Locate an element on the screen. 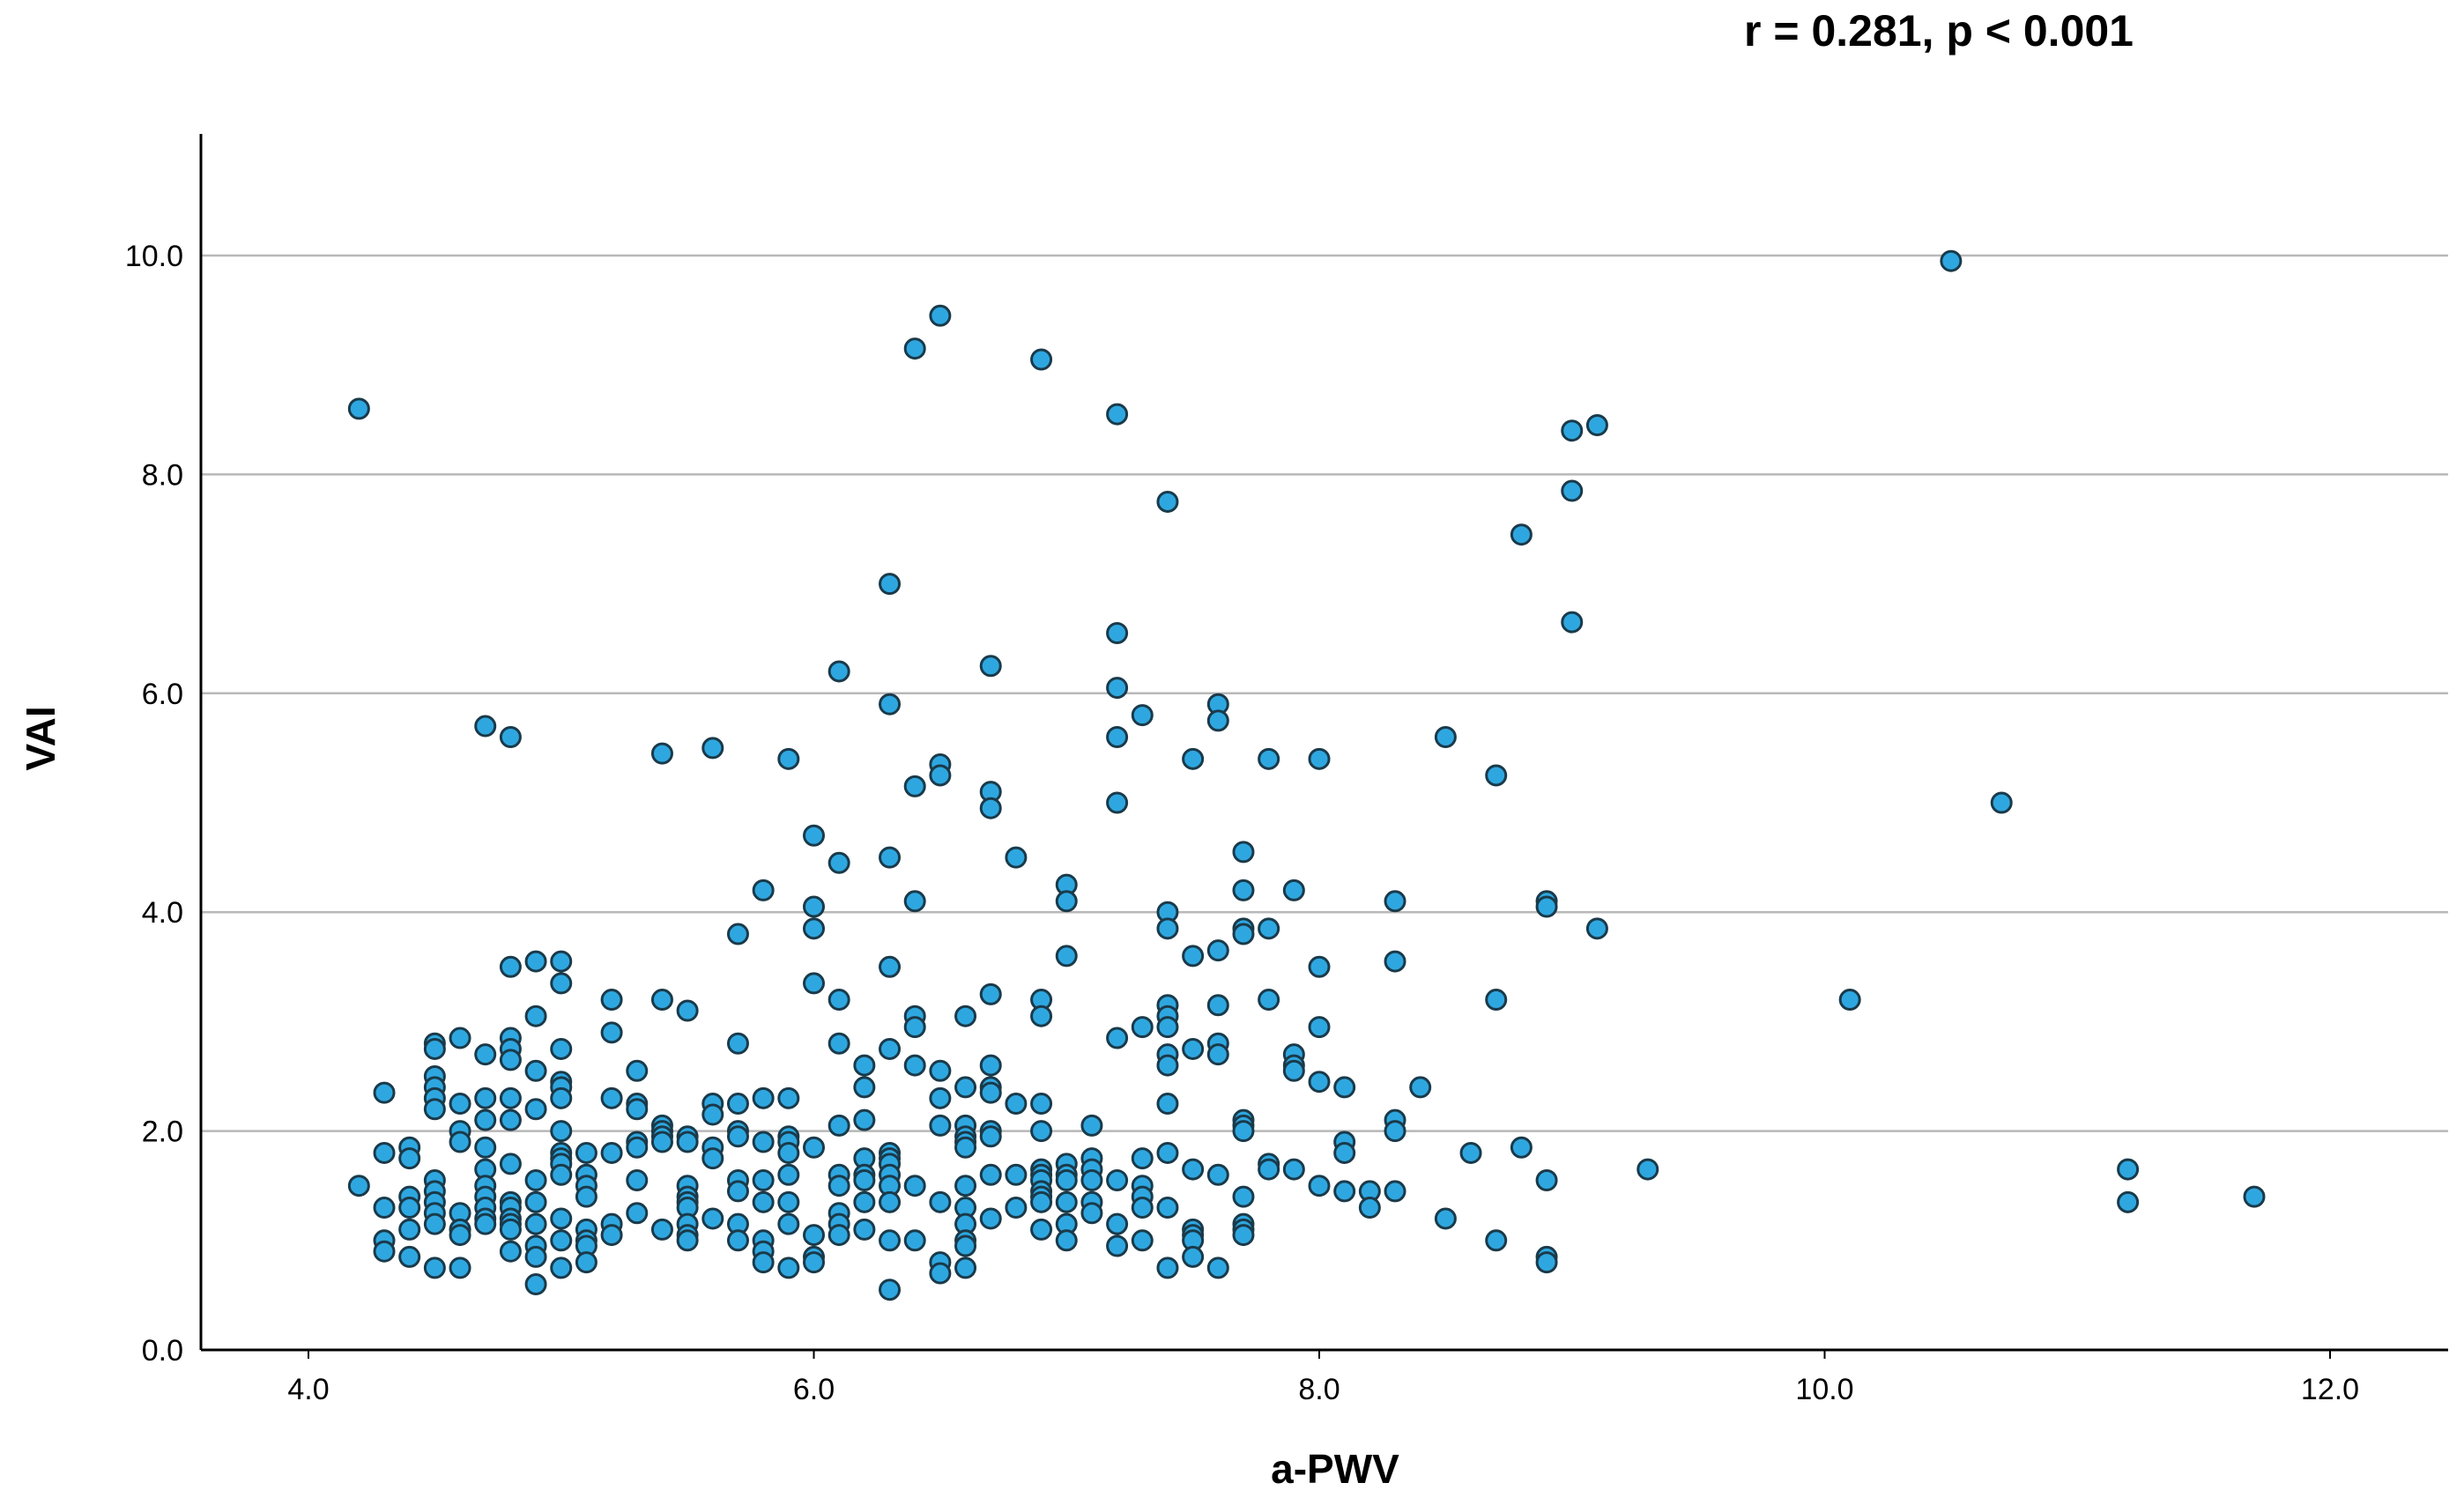 This screenshot has width=2464, height=1505. x-tick-label: 6.0 is located at coordinates (814, 1389).